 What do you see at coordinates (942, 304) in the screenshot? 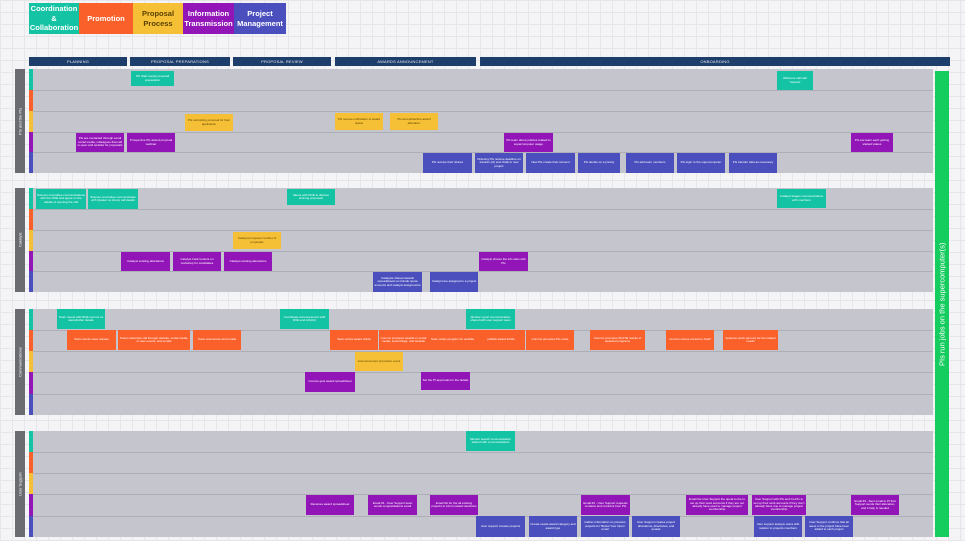
I see `jobs-run-bar: PIs run jobs on the supercomputer(s)` at bounding box center [942, 304].